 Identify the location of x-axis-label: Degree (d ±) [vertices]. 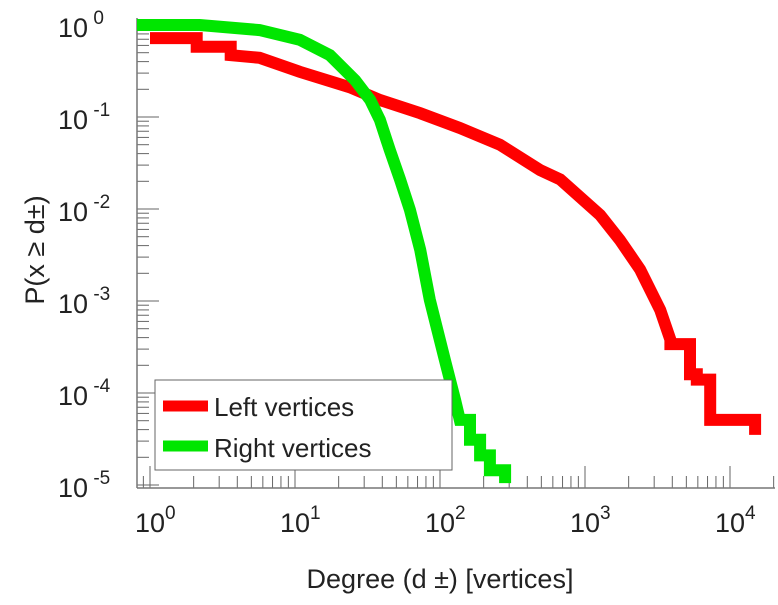
(440, 579).